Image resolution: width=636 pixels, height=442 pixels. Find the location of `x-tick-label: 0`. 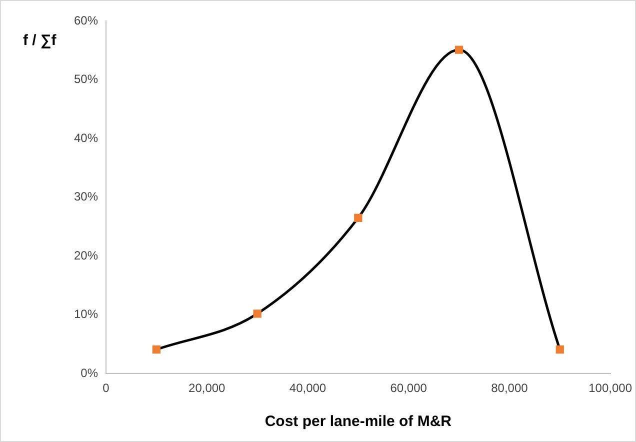

x-tick-label: 0 is located at coordinates (106, 388).